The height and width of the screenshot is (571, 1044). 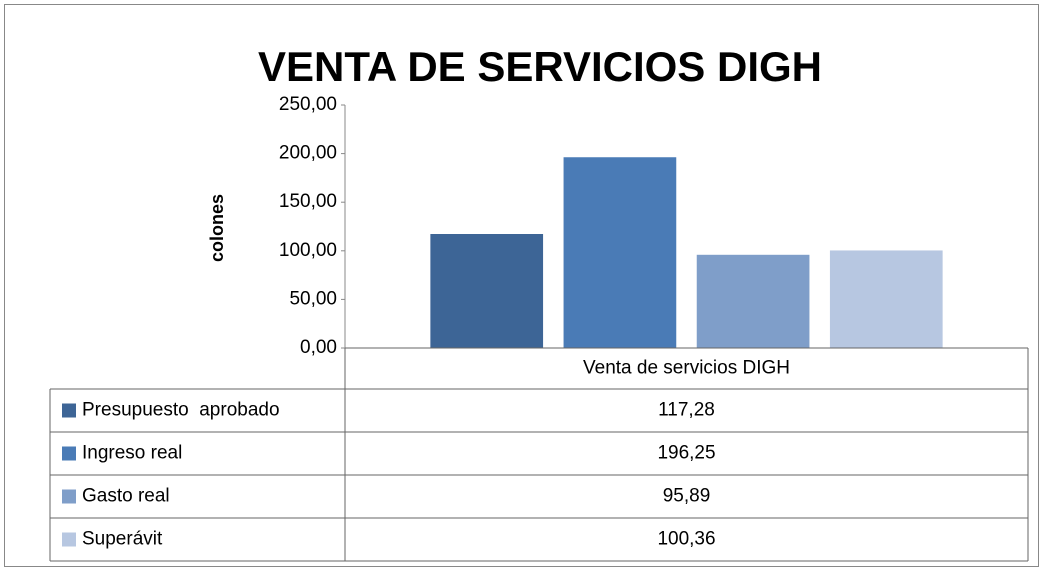 I want to click on y-tick-label: 250,00, so click(x=308, y=104).